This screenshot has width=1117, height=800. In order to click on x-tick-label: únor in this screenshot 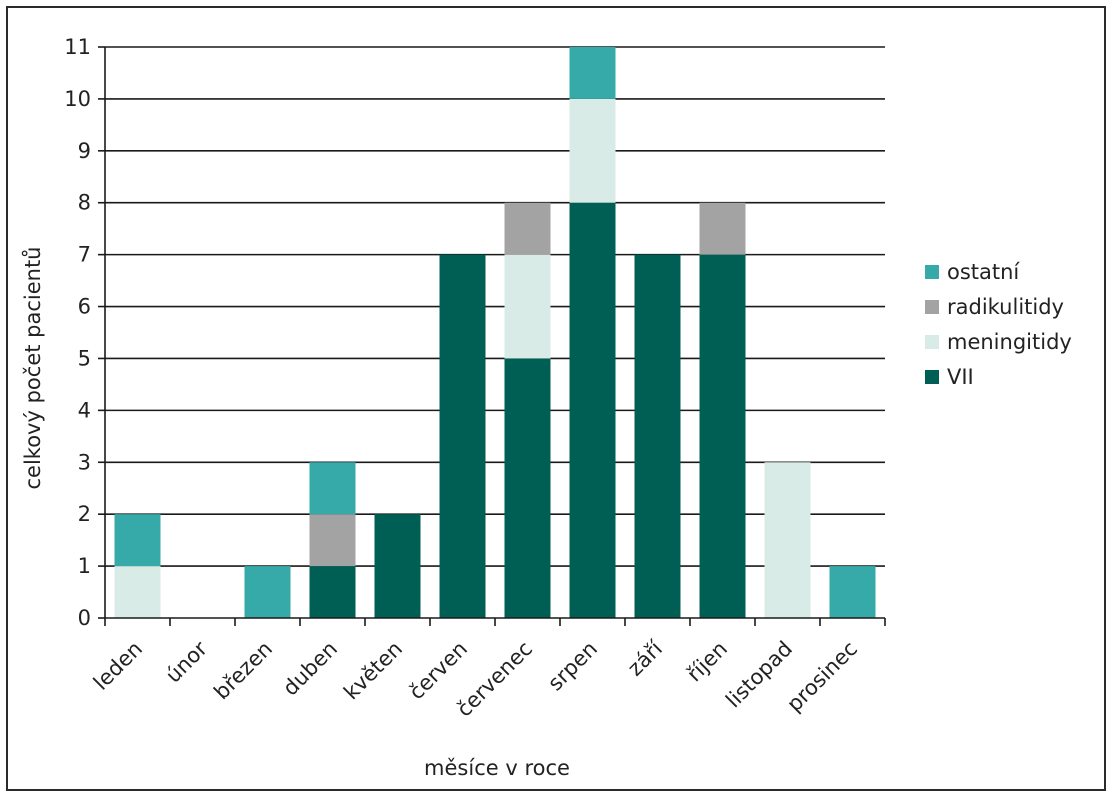, I will do `click(186, 661)`.